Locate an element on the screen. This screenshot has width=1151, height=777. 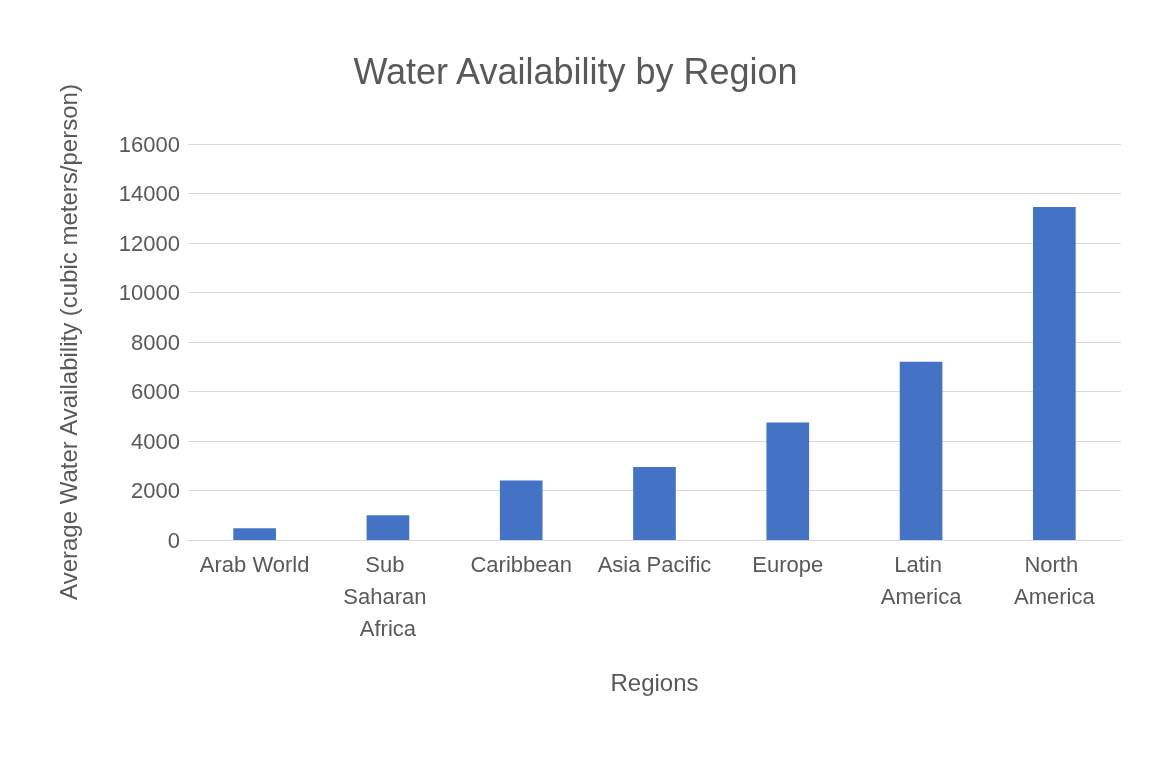
y-axis-title: Average Water Availability (cubic meters/person) is located at coordinates (68, 342).